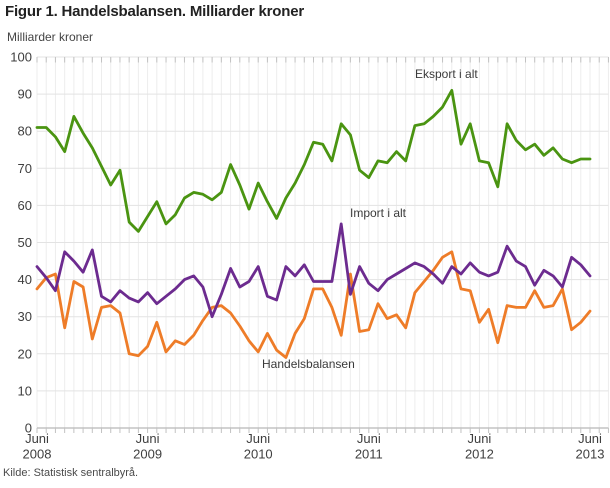 Image resolution: width=610 pixels, height=488 pixels. I want to click on y-axis-unit-label: Milliarder kroner, so click(50, 37).